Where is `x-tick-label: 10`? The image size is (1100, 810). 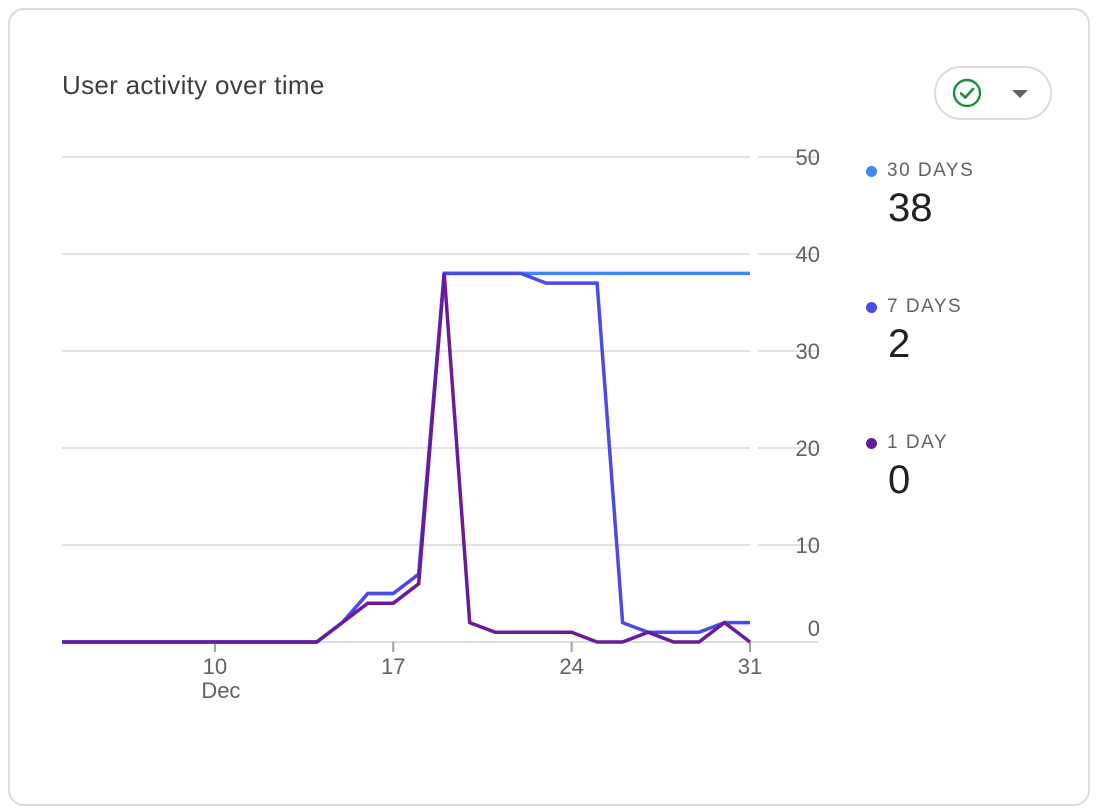
x-tick-label: 10 is located at coordinates (215, 666).